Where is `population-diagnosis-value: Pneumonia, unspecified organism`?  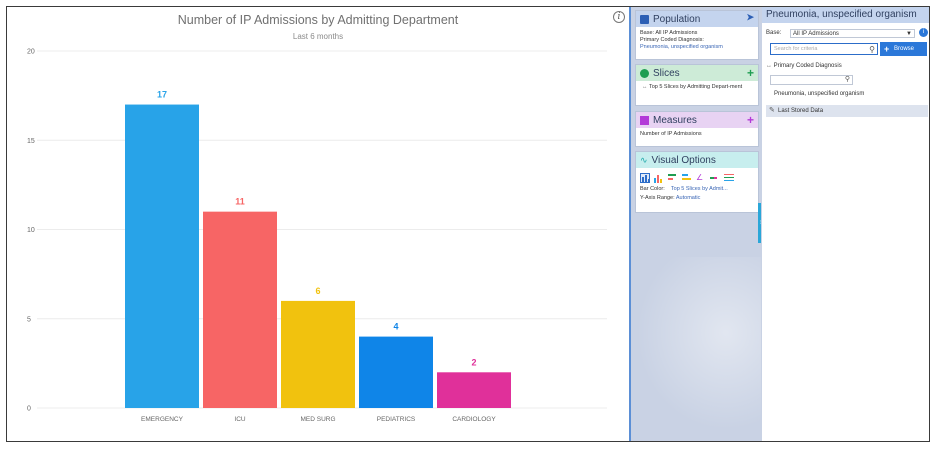 population-diagnosis-value: Pneumonia, unspecified organism is located at coordinates (681, 47).